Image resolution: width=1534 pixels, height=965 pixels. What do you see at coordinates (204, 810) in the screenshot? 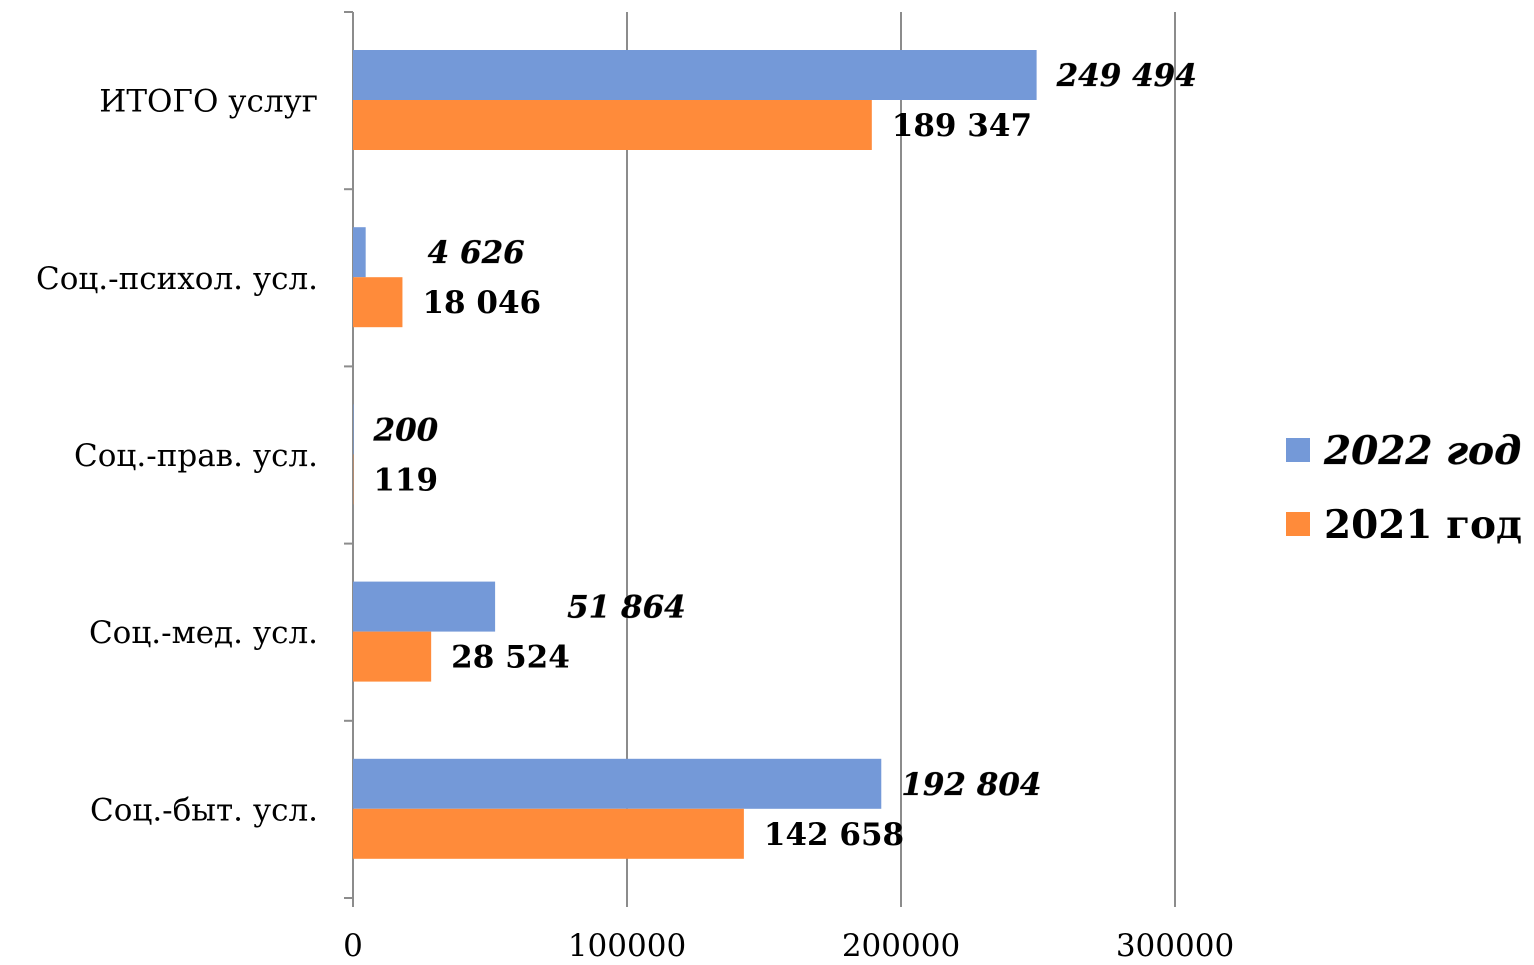
I see `category-label: Соц.-быт. усл.` at bounding box center [204, 810].